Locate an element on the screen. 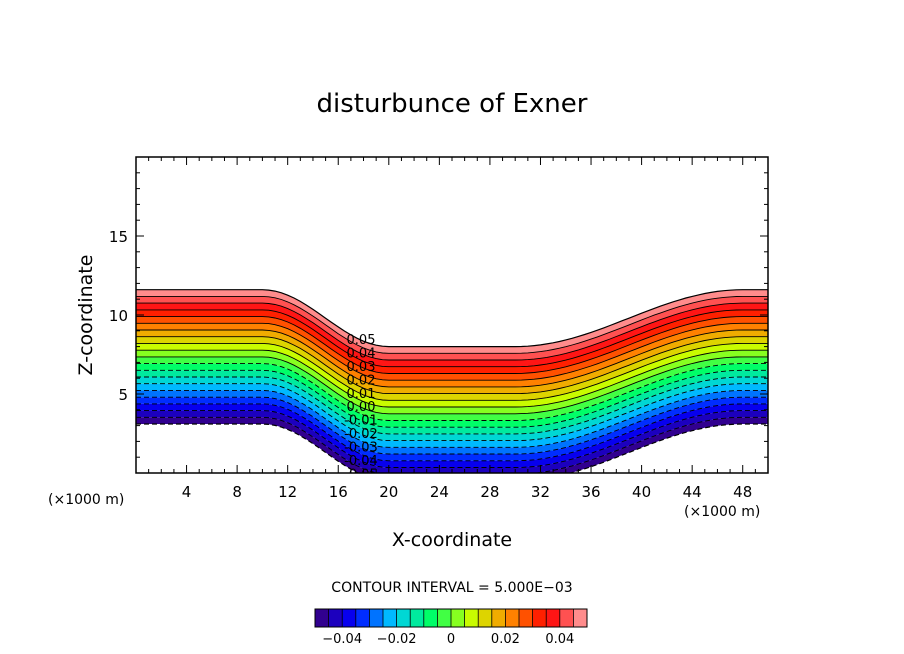 This screenshot has height=654, width=904. colorbar-tick-label: 0.04 is located at coordinates (559, 639).